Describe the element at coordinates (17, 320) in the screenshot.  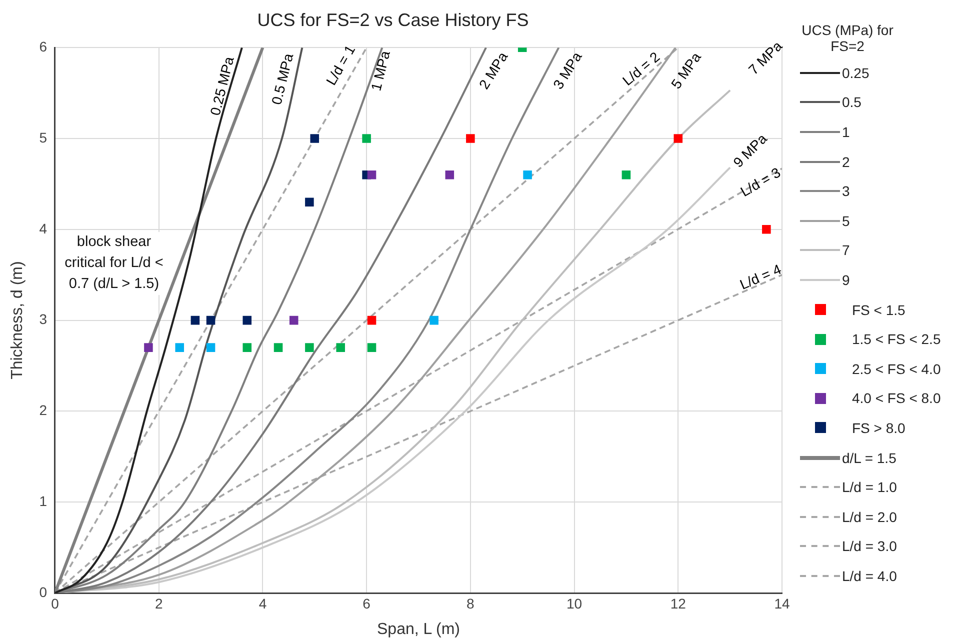
I see `y-axis-title: Thickness, d (m)` at that location.